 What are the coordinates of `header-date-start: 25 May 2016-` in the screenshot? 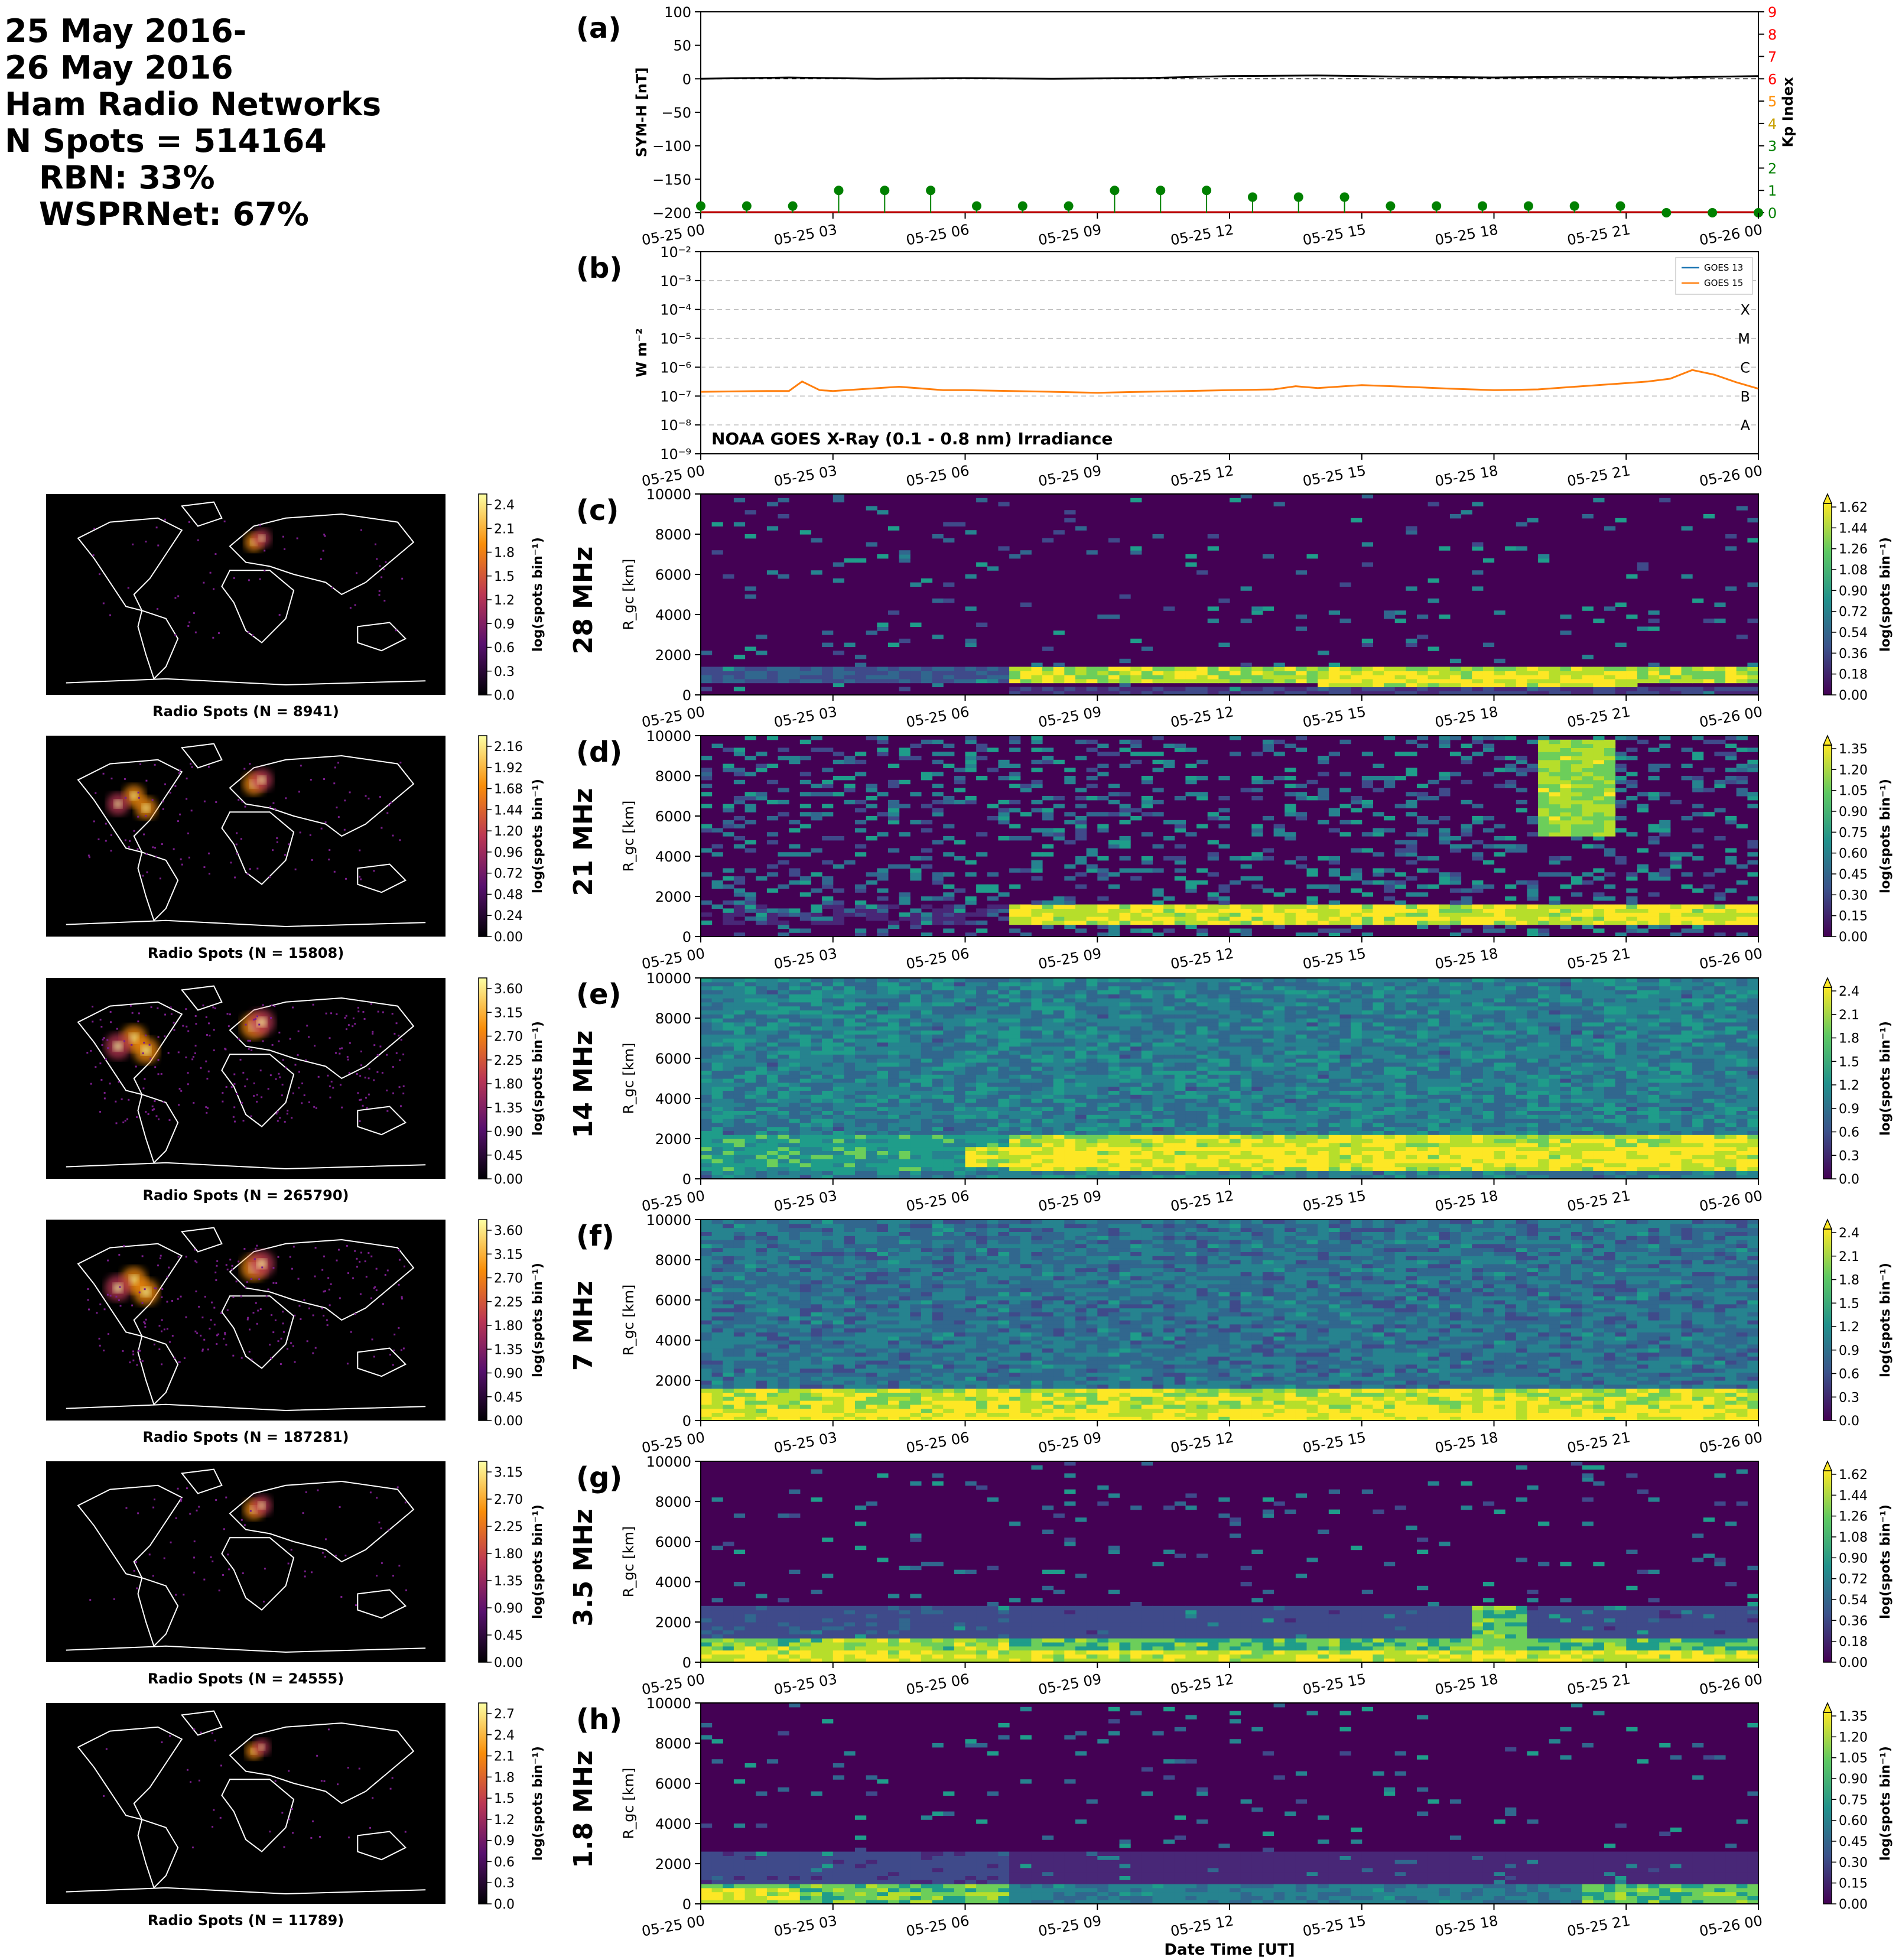 It's located at (126, 31).